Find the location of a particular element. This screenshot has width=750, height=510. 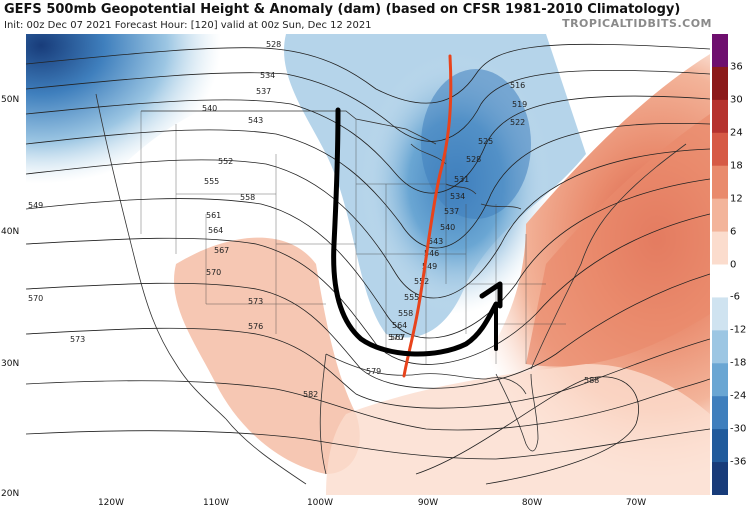

trough-axis-line is located at coordinates (427, 216).